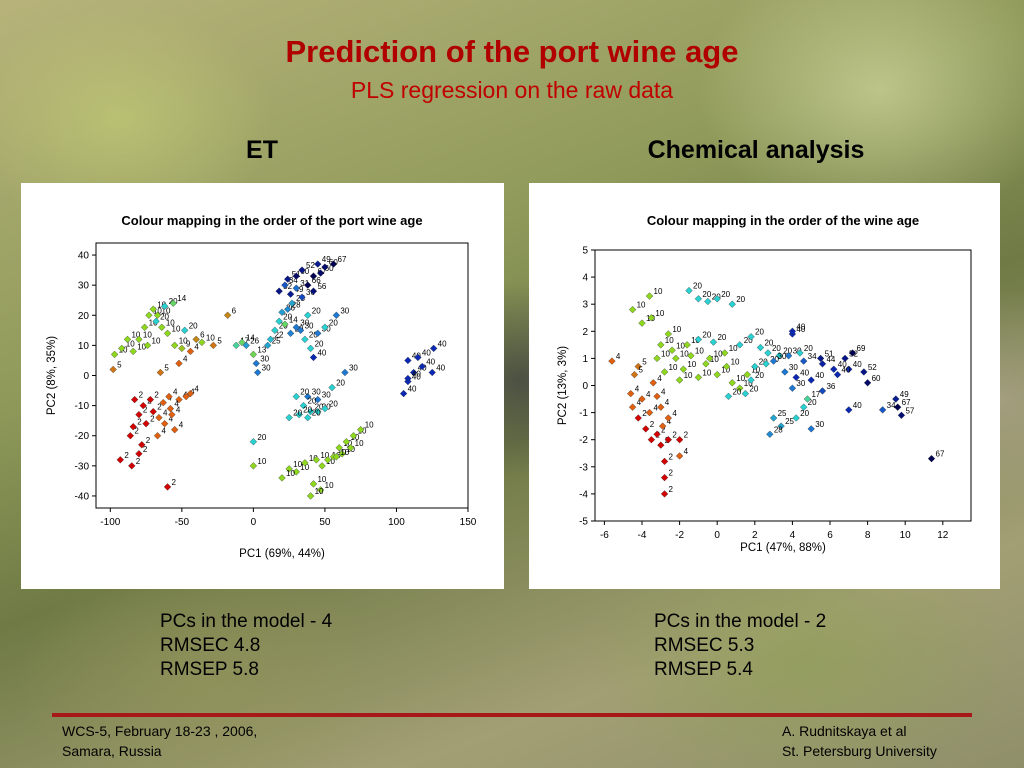  Describe the element at coordinates (219, 340) in the screenshot. I see `et-point-label: 5` at that location.